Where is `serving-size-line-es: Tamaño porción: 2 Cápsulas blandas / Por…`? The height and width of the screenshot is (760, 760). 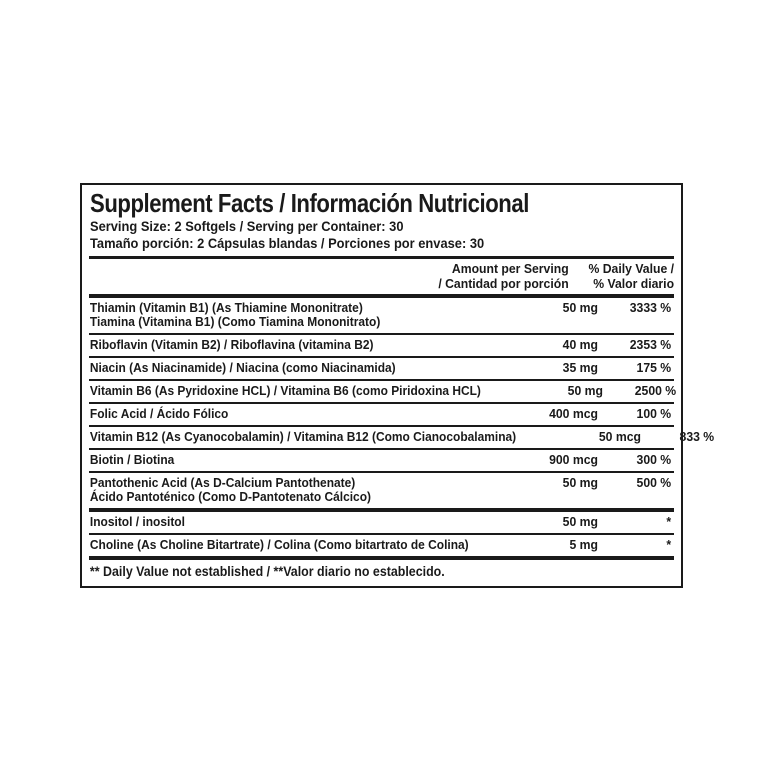
serving-size-line-es: Tamaño porción: 2 Cápsulas blandas / Por… is located at coordinates (287, 243).